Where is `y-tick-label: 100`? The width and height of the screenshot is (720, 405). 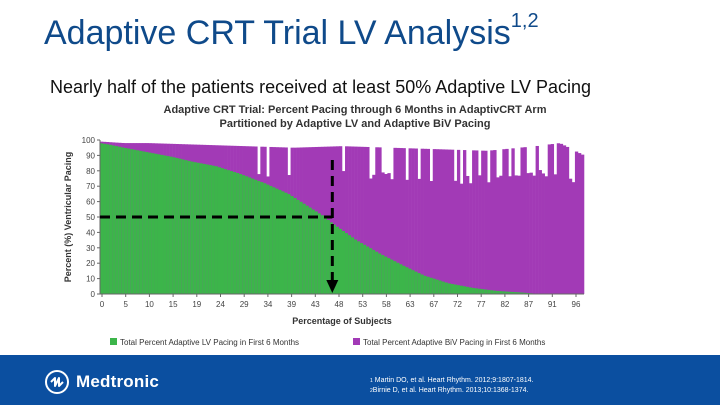 y-tick-label: 100 is located at coordinates (89, 140).